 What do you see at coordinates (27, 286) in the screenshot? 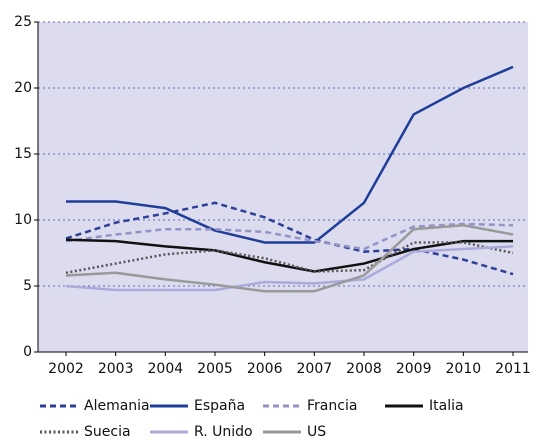
I see `y-tick-label: 5` at bounding box center [27, 286].